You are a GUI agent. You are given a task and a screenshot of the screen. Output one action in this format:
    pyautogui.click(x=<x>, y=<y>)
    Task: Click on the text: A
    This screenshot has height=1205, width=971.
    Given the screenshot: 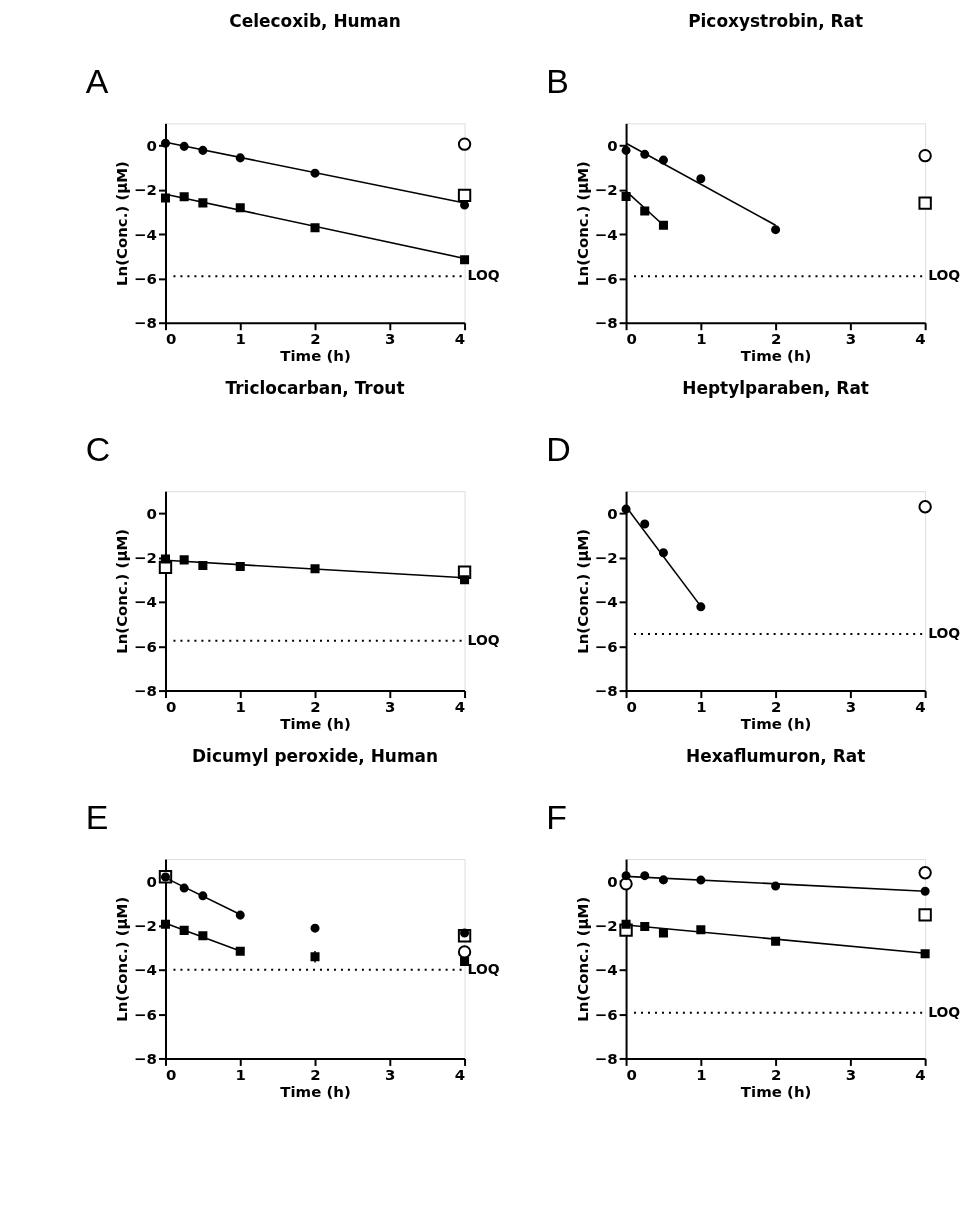 What is the action you would take?
    pyautogui.click(x=97, y=81)
    